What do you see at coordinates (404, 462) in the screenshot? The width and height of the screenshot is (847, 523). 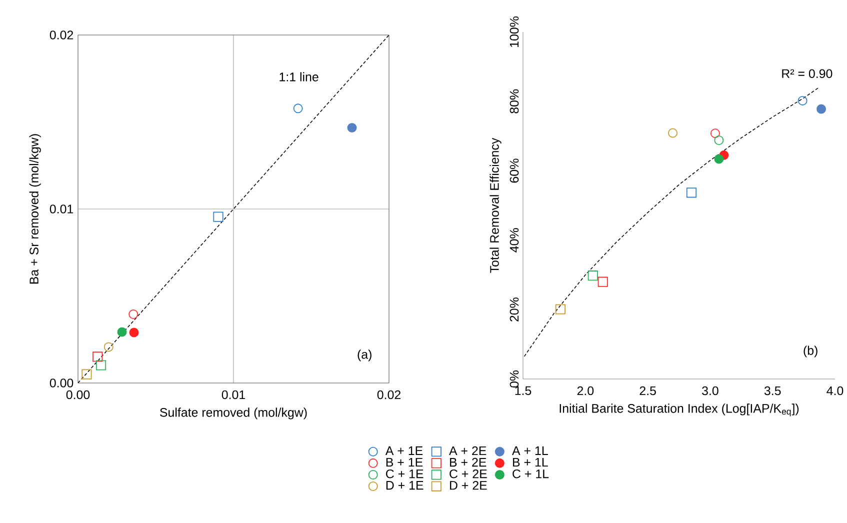 I see `legend-label: B + 1E` at bounding box center [404, 462].